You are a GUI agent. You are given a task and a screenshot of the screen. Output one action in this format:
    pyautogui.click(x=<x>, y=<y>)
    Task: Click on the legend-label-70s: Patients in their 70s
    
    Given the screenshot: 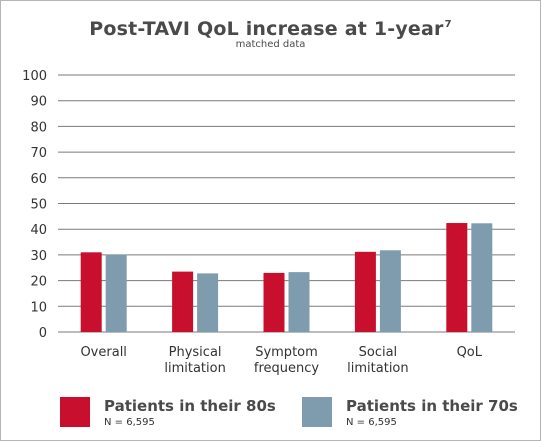 What is the action you would take?
    pyautogui.click(x=432, y=406)
    